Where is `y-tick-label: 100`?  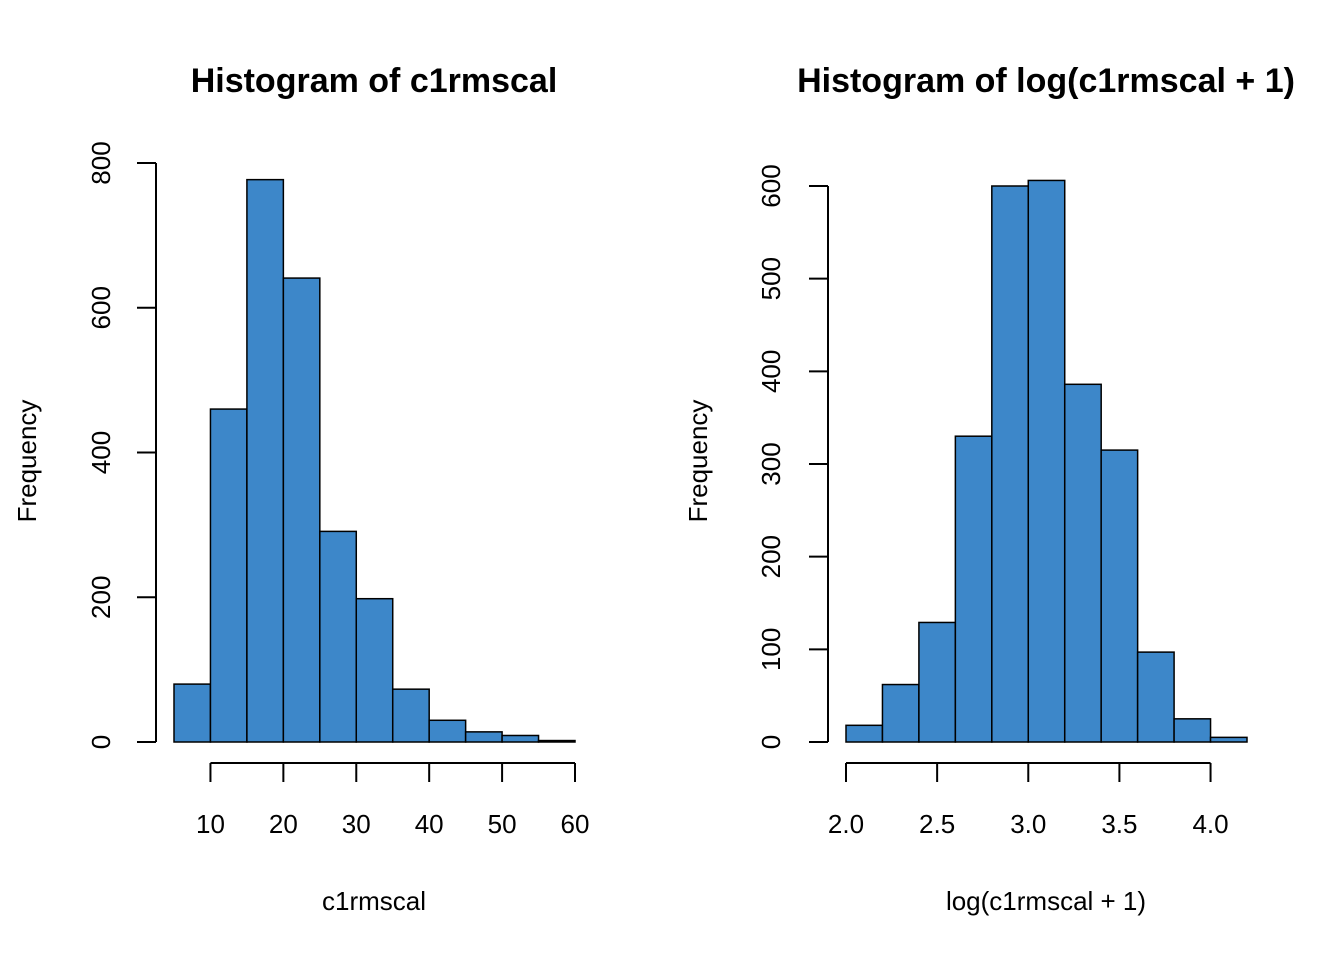 y-tick-label: 100 is located at coordinates (771, 649).